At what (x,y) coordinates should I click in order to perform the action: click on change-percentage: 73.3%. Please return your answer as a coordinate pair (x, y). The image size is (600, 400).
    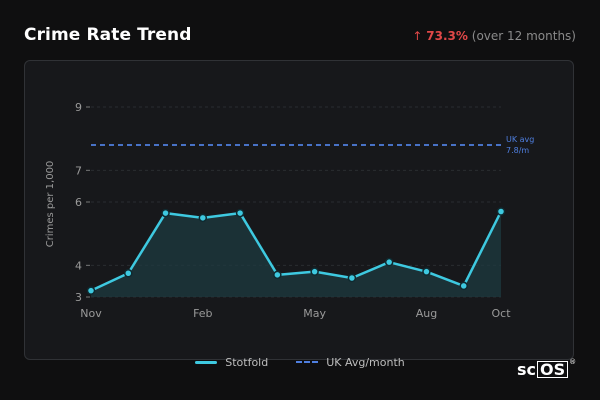
    Looking at the image, I should click on (447, 36).